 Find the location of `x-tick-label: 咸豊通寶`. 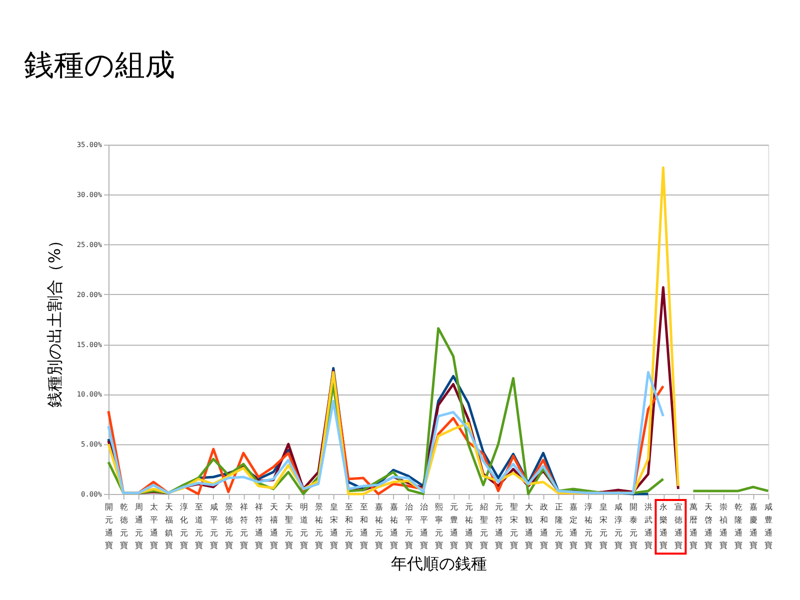

x-tick-label: 咸豊通寶 is located at coordinates (768, 526).